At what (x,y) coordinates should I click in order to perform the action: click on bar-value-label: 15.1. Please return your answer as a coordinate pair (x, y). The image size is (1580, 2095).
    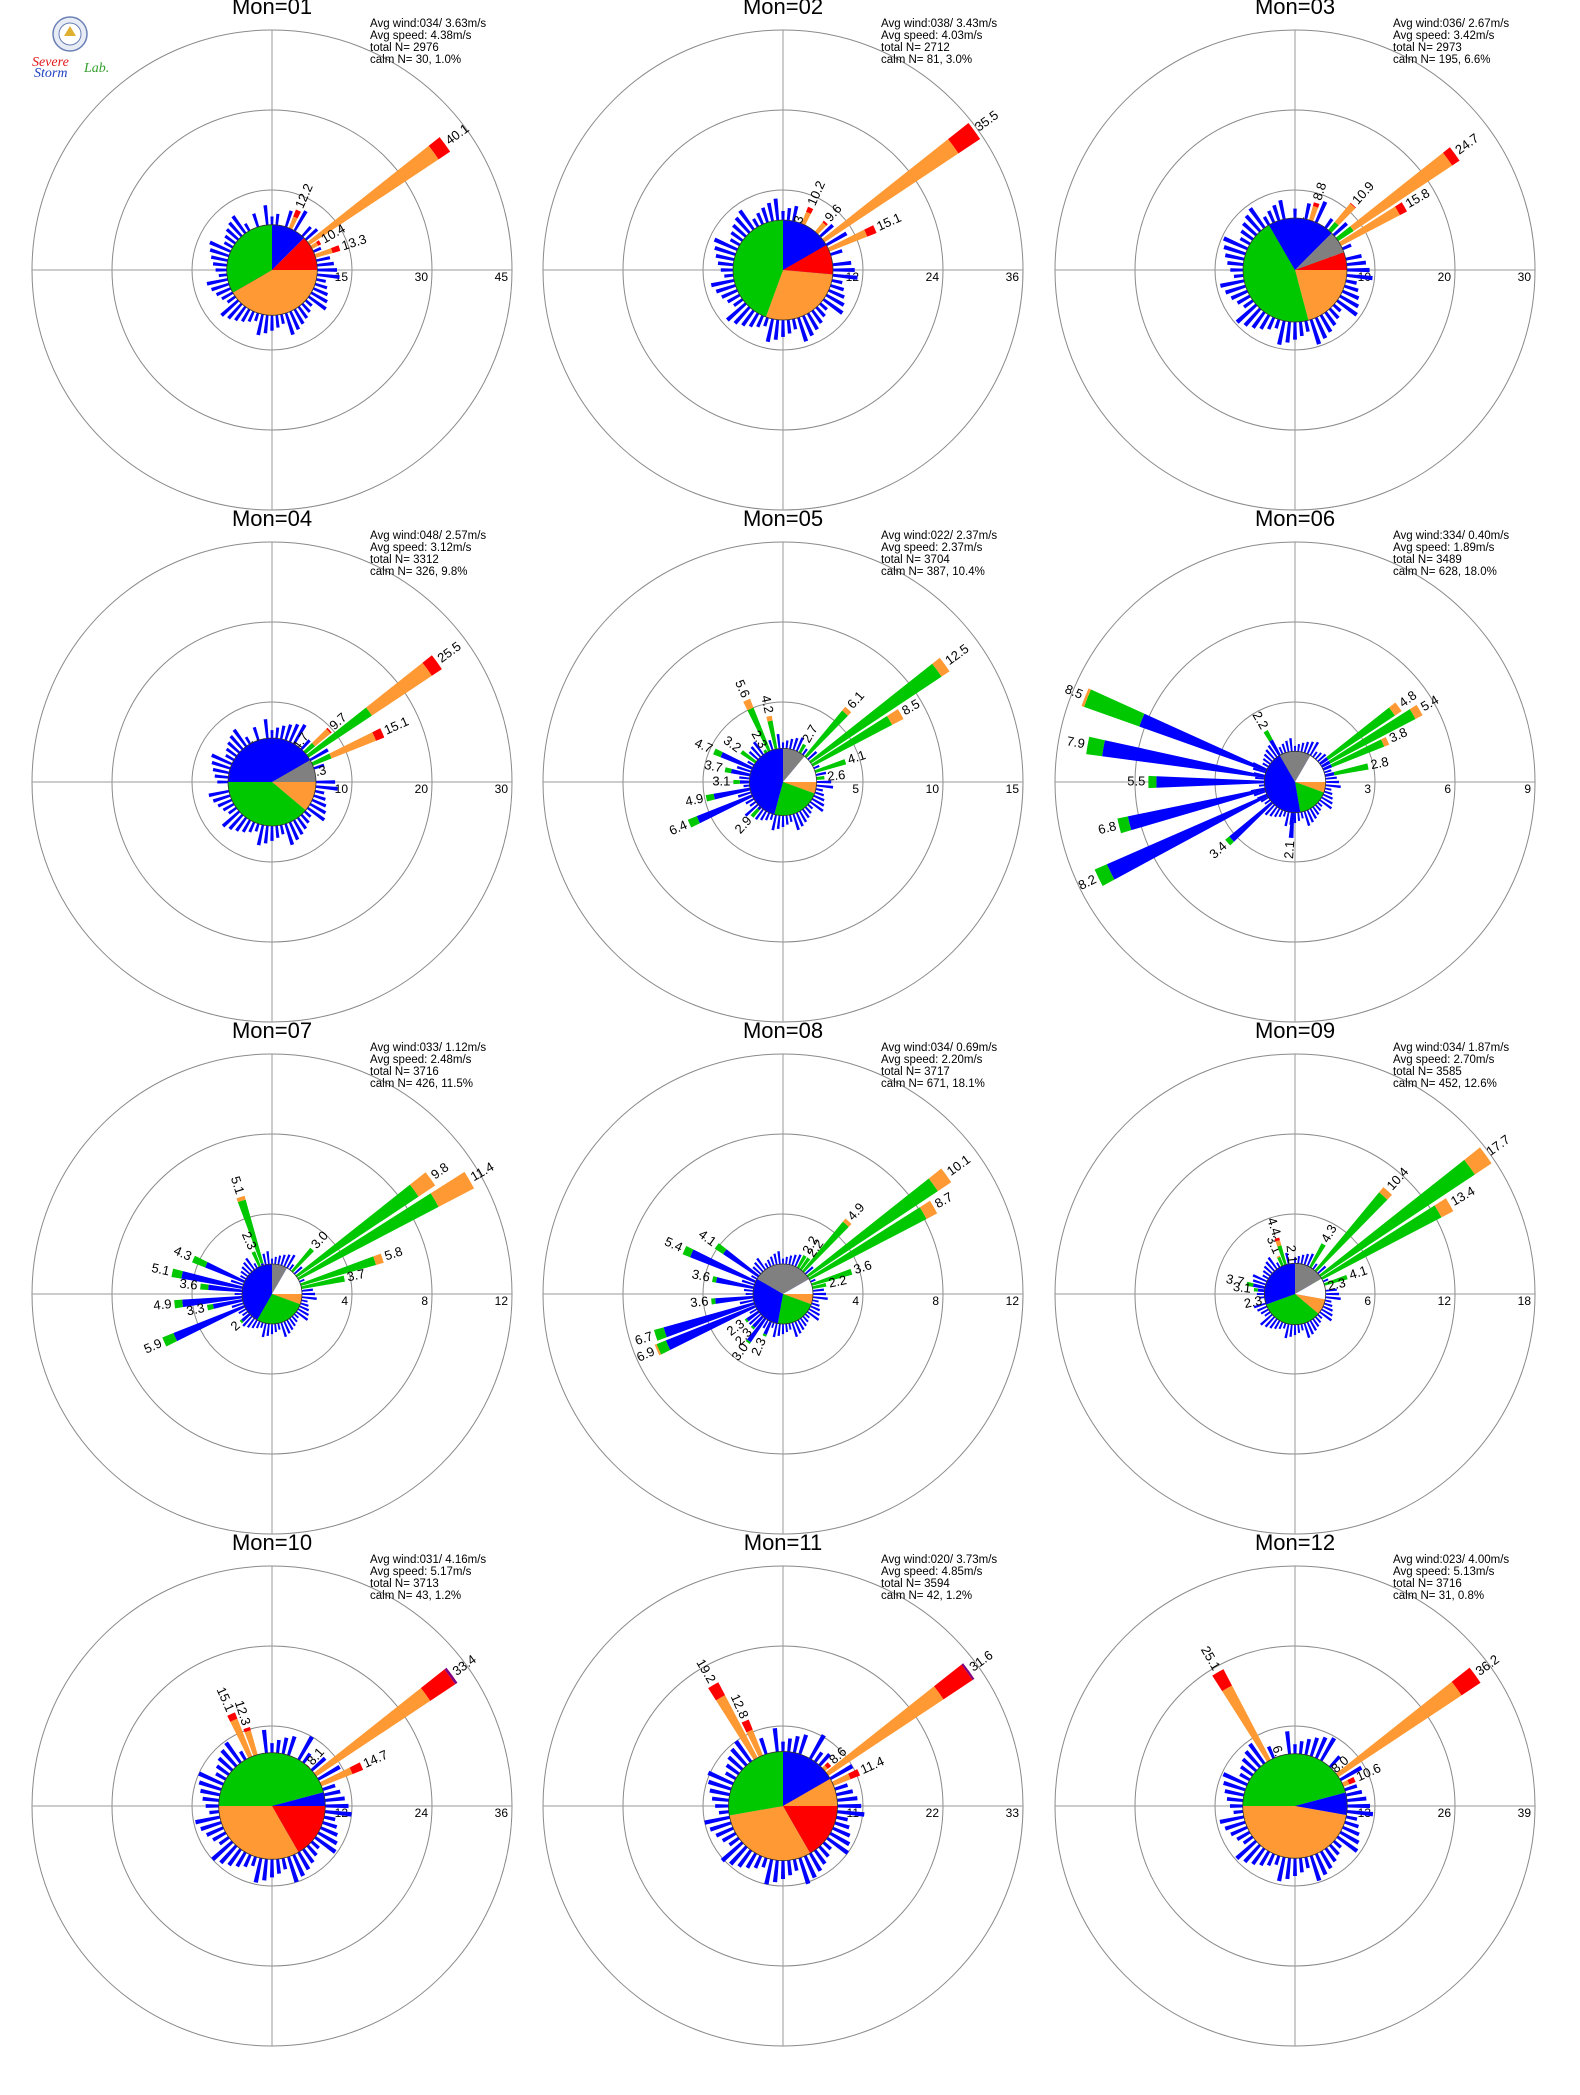
    Looking at the image, I should click on (888, 222).